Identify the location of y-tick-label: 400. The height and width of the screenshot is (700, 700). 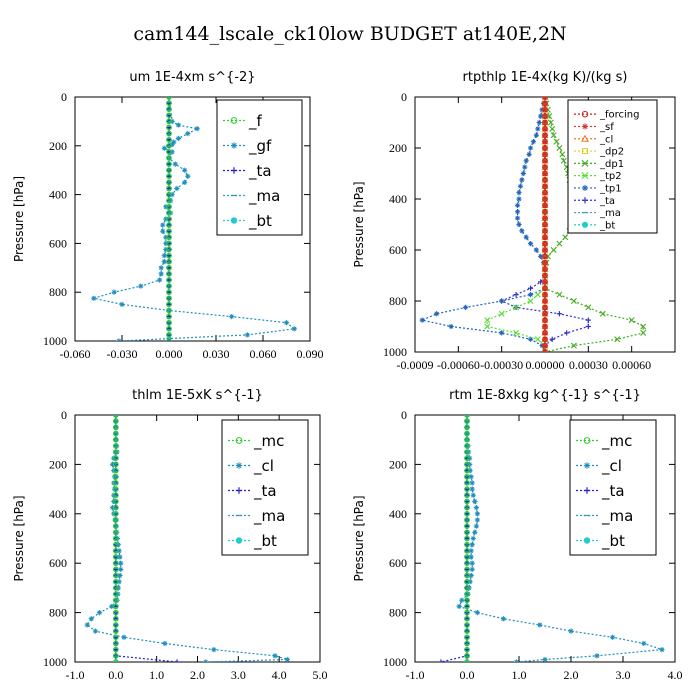
(398, 514).